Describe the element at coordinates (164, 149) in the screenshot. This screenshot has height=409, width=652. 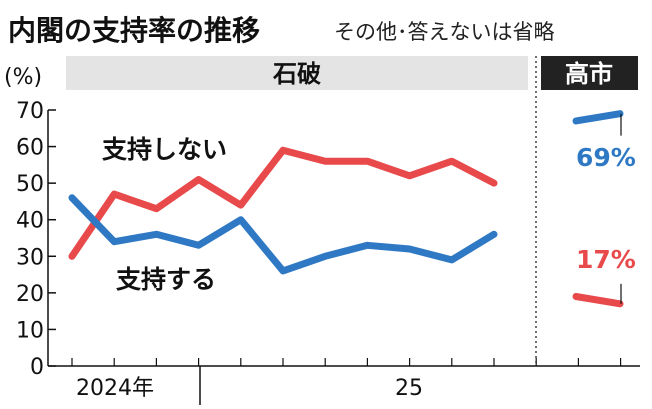
I see `series-label-disapprove: 支持しない` at that location.